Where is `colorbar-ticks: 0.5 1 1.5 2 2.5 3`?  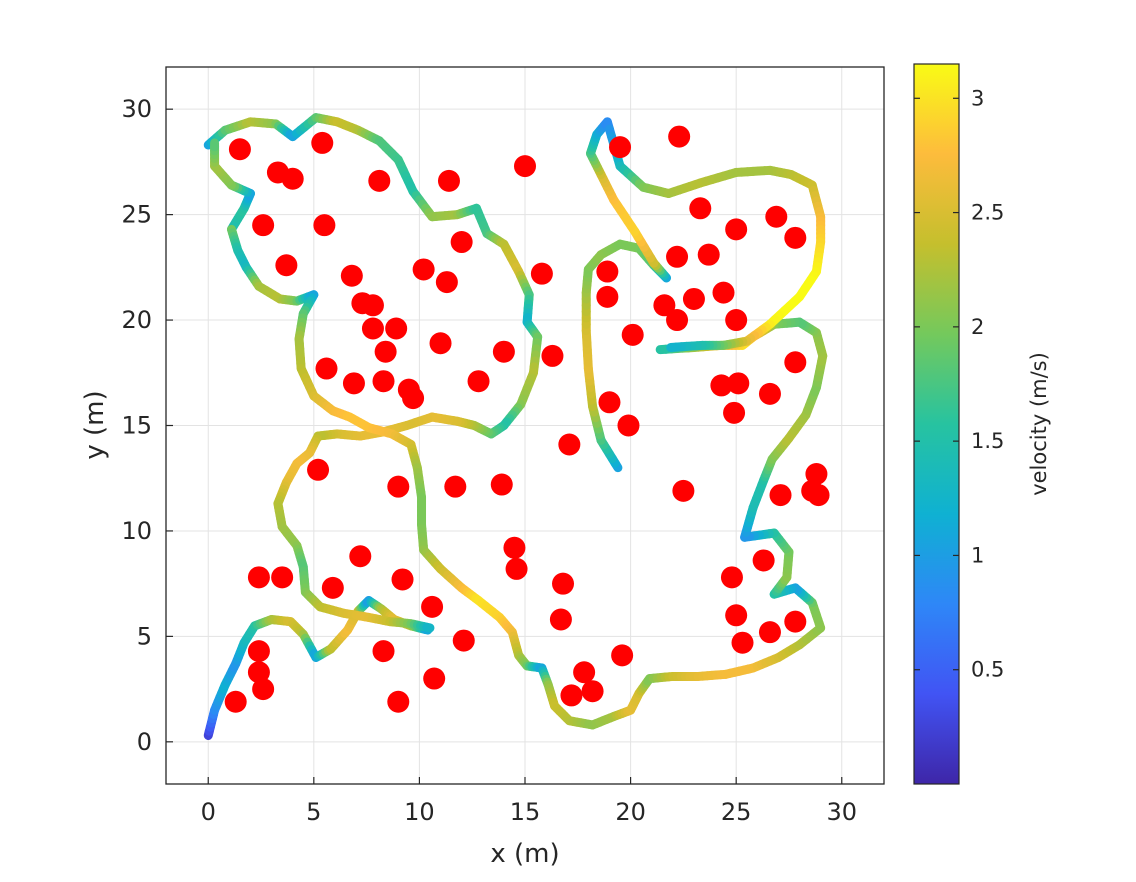 colorbar-ticks: 0.5 1 1.5 2 2.5 3 is located at coordinates (959, 384).